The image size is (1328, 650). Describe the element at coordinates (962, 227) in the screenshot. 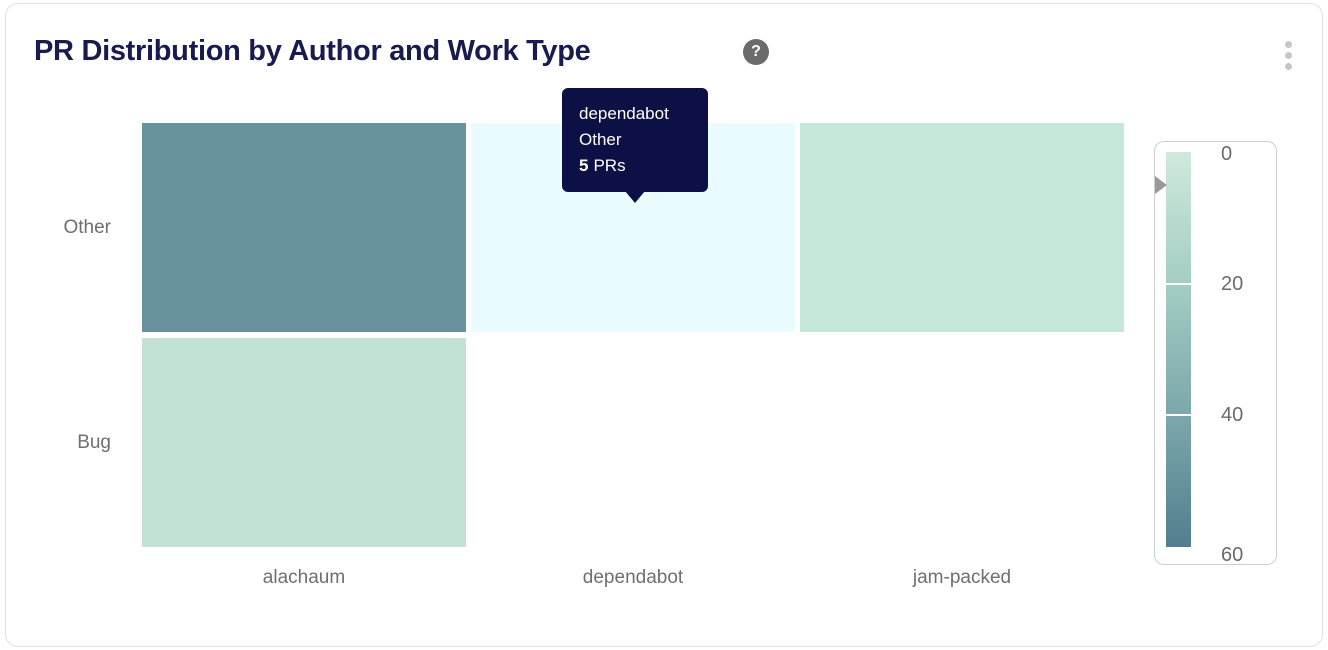

I see `heatmap-cell-other-jam-packed` at that location.